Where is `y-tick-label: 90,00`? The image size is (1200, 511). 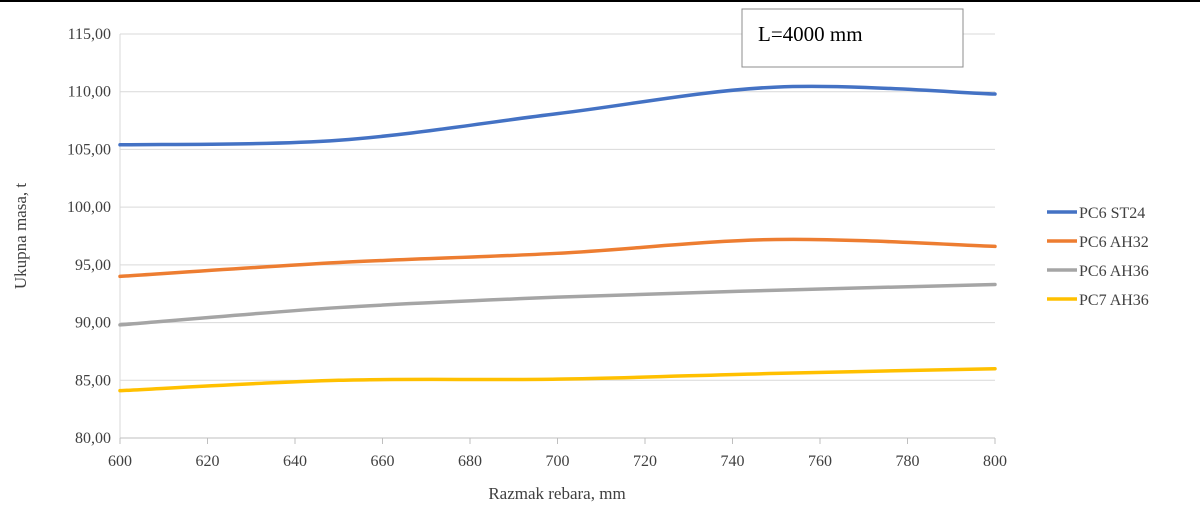
y-tick-label: 90,00 is located at coordinates (93, 323).